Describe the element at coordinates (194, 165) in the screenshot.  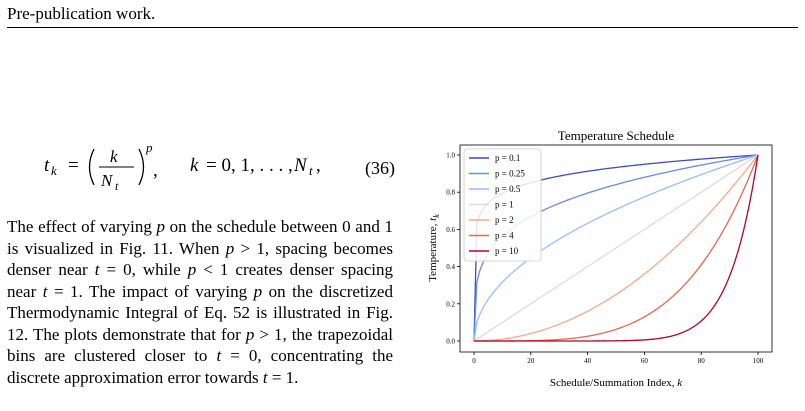
I see `eq-range-var: k` at that location.